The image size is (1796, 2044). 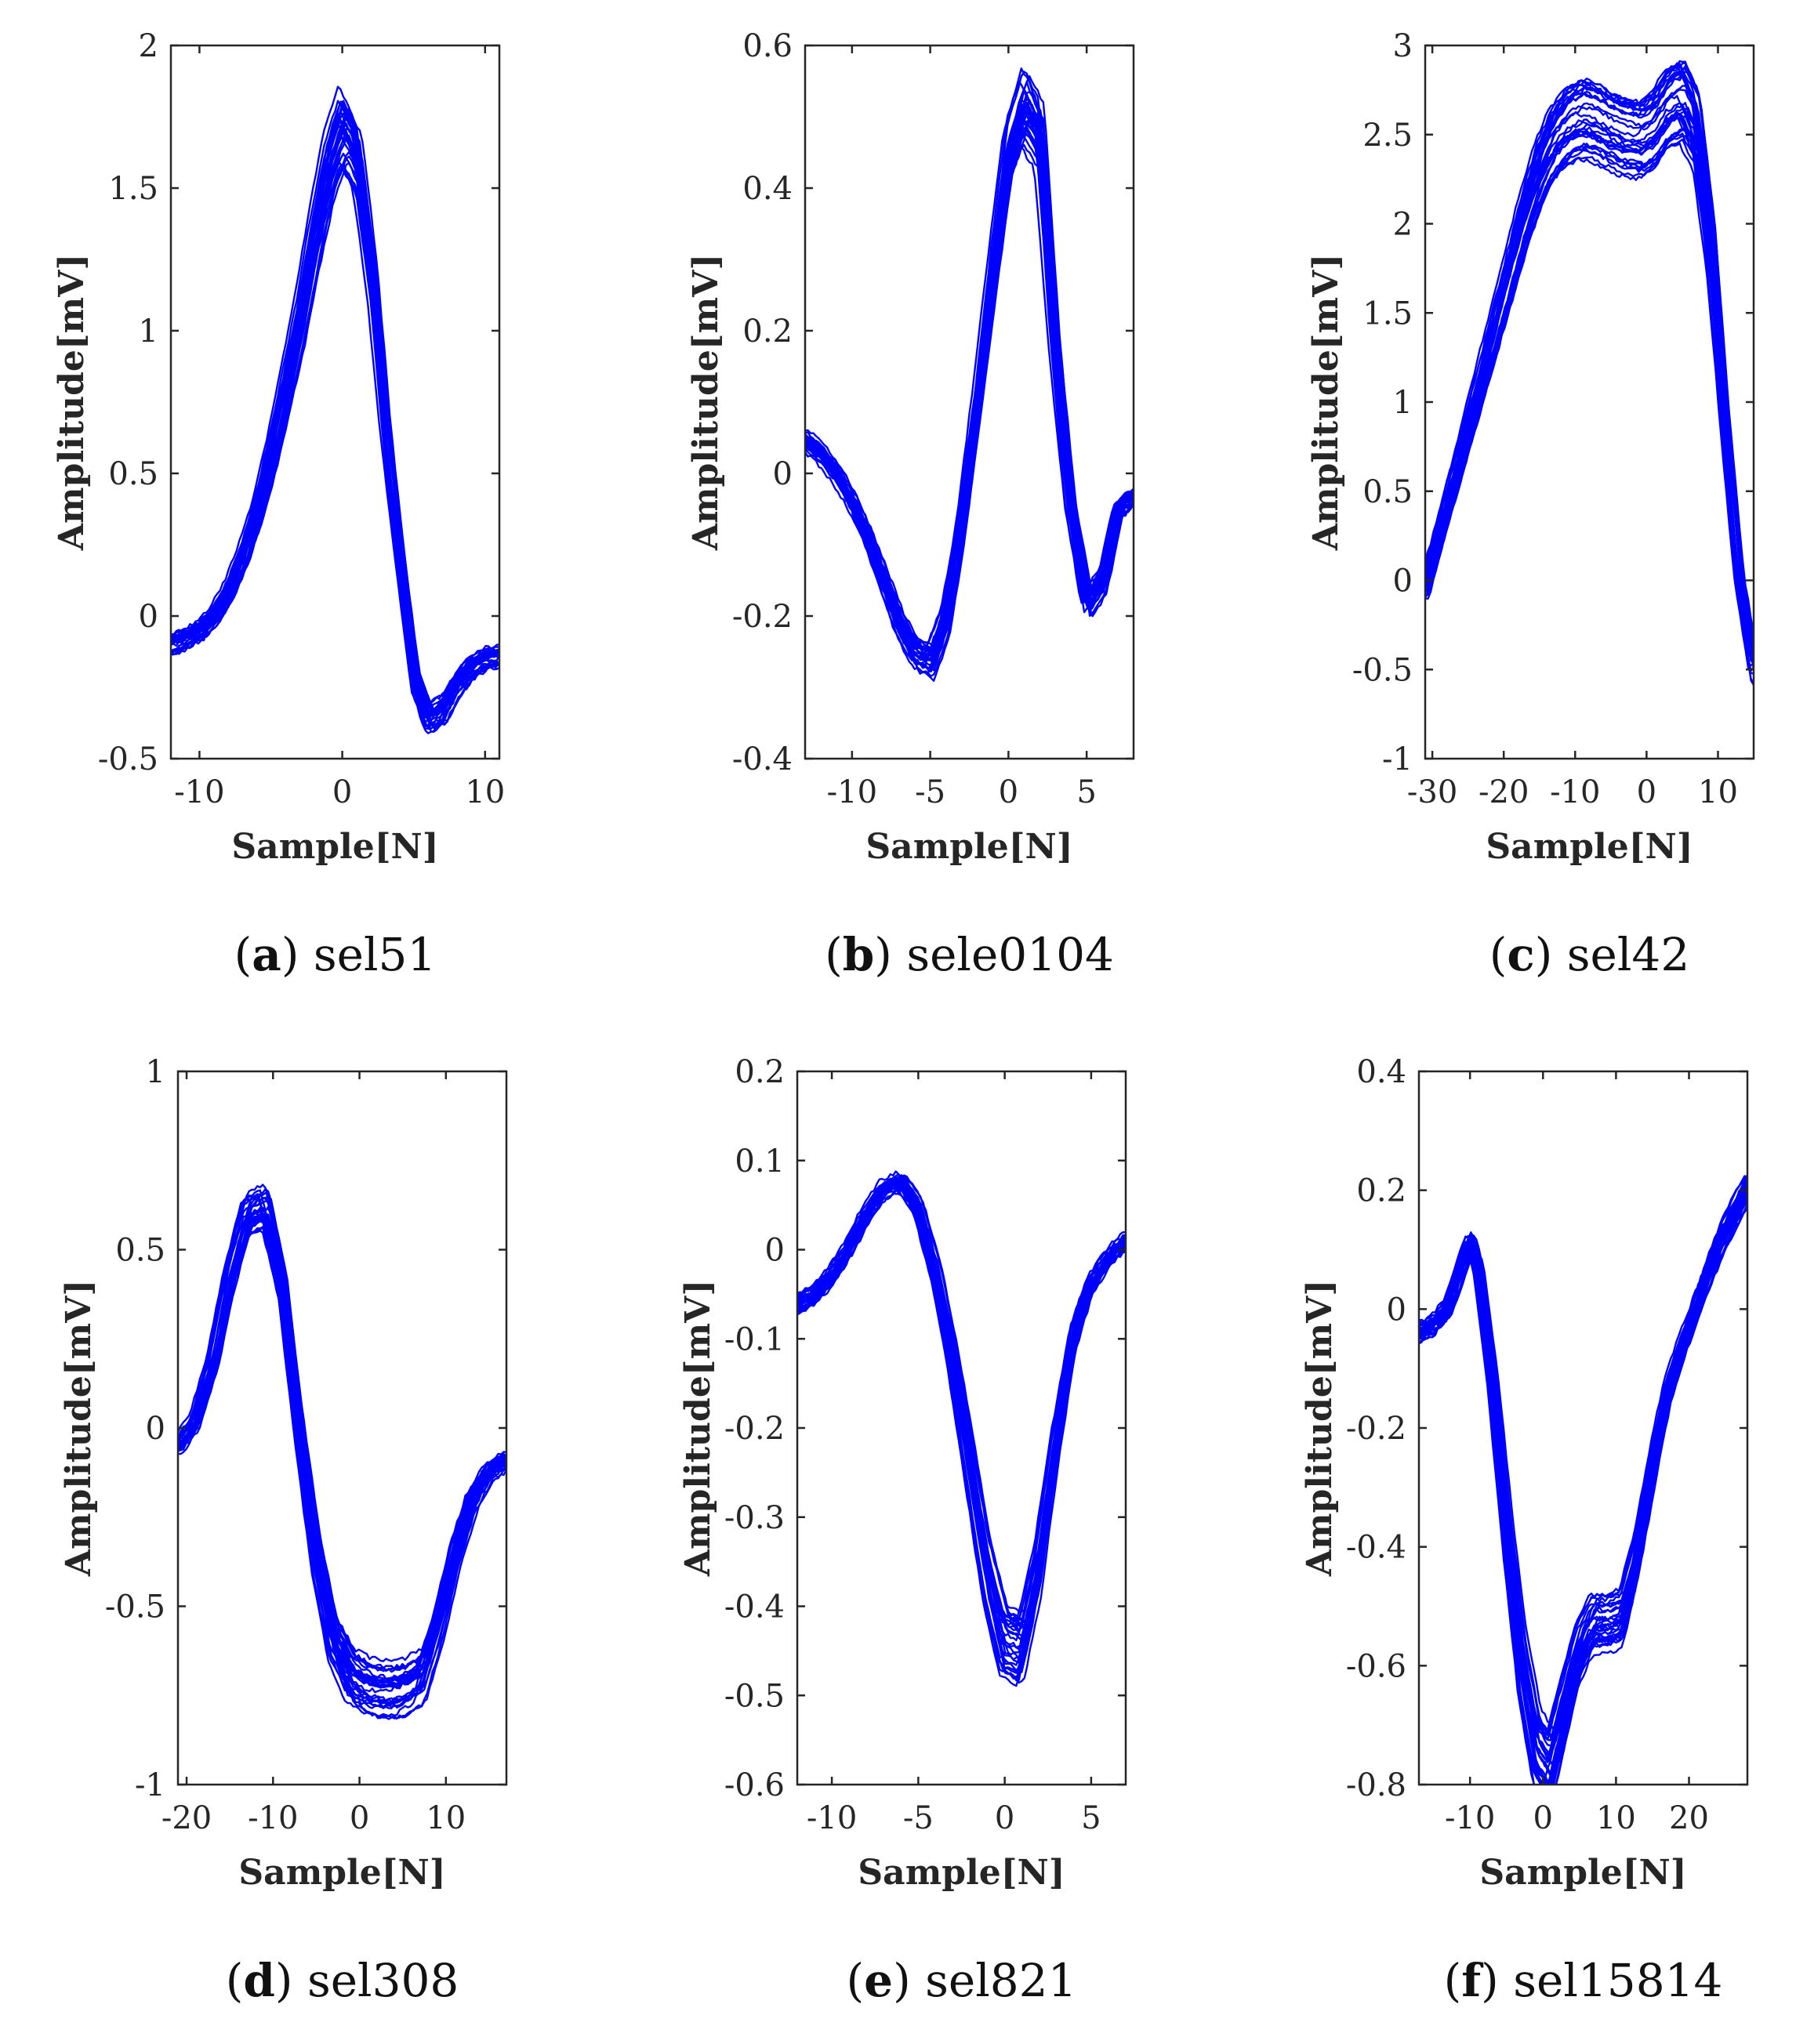 I want to click on caption-record-name: sel42, so click(x=1628, y=954).